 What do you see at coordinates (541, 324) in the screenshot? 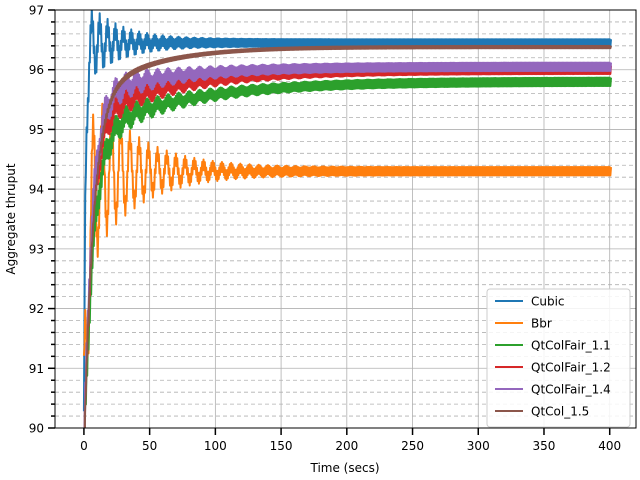
I see `legend-label: Bbr` at bounding box center [541, 324].